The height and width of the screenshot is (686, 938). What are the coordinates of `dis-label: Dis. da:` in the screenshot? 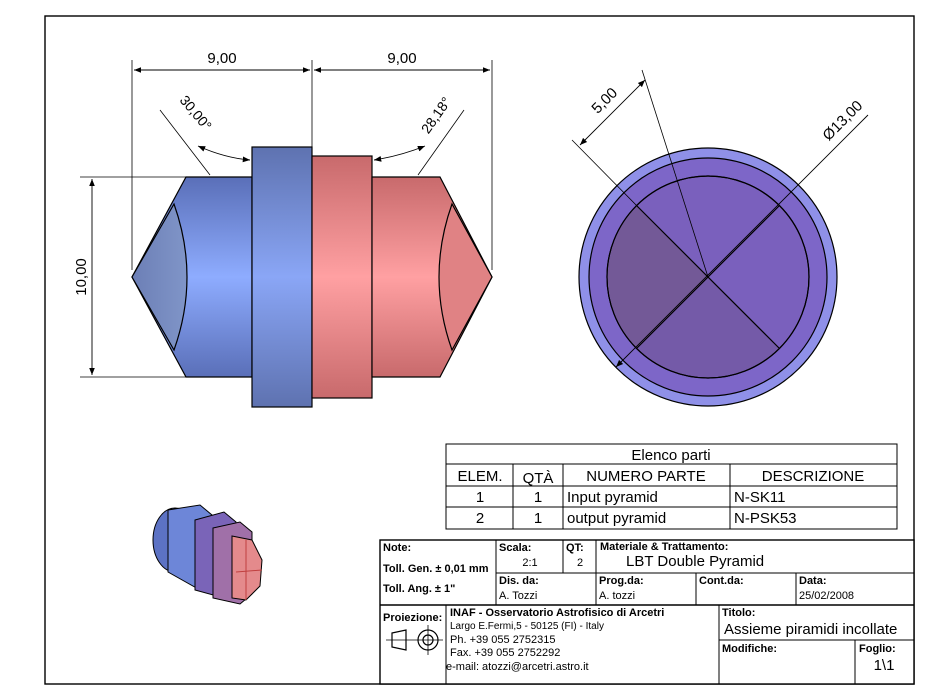 It's located at (519, 581).